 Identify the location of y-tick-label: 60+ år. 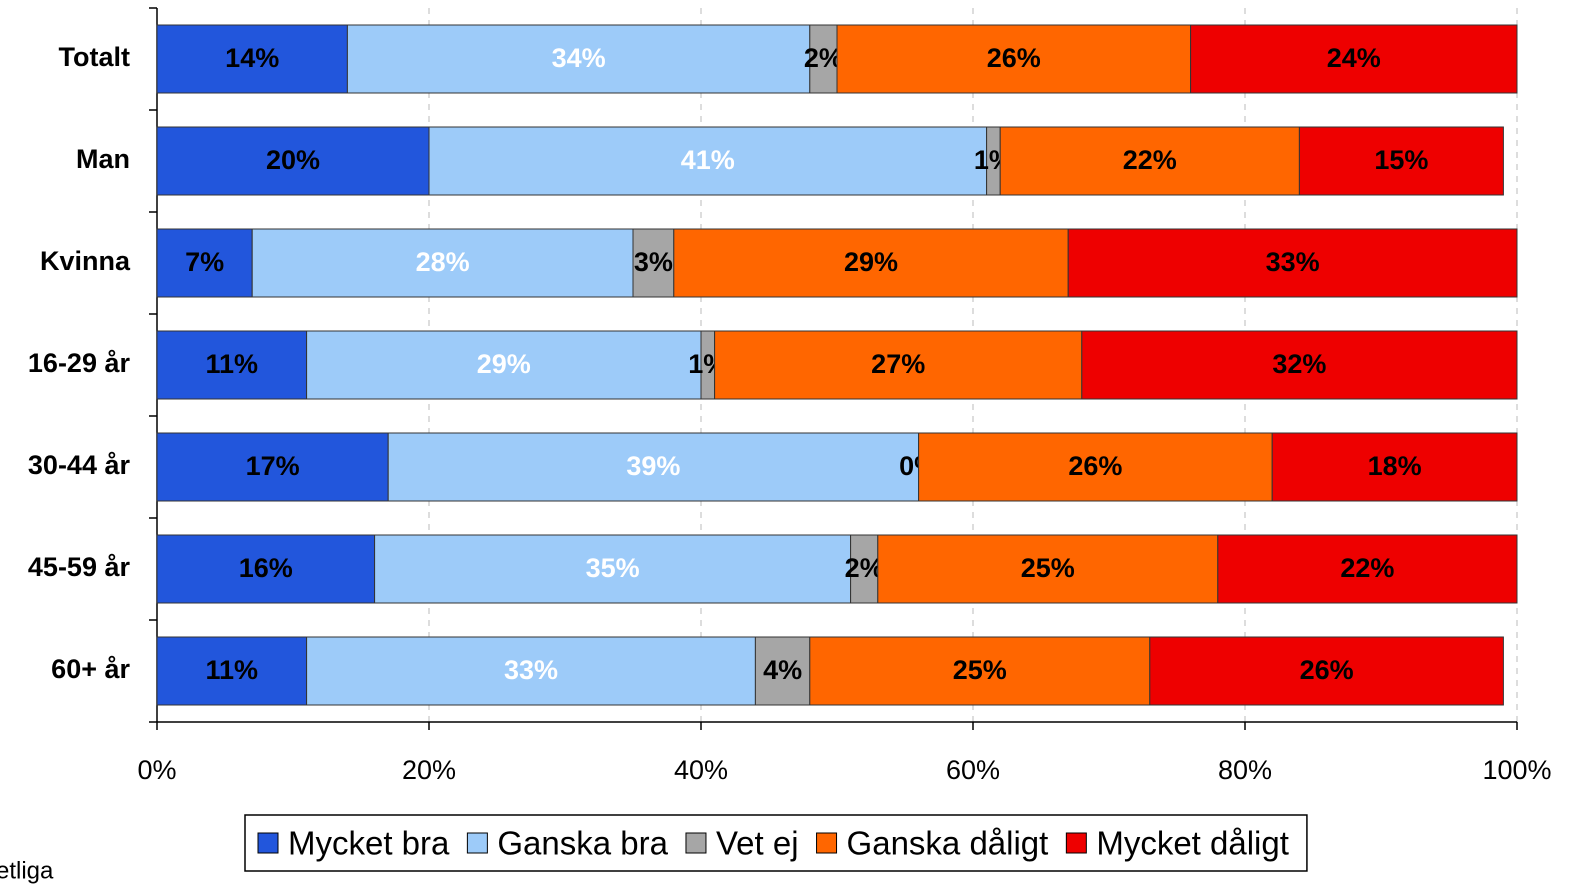
(90, 669).